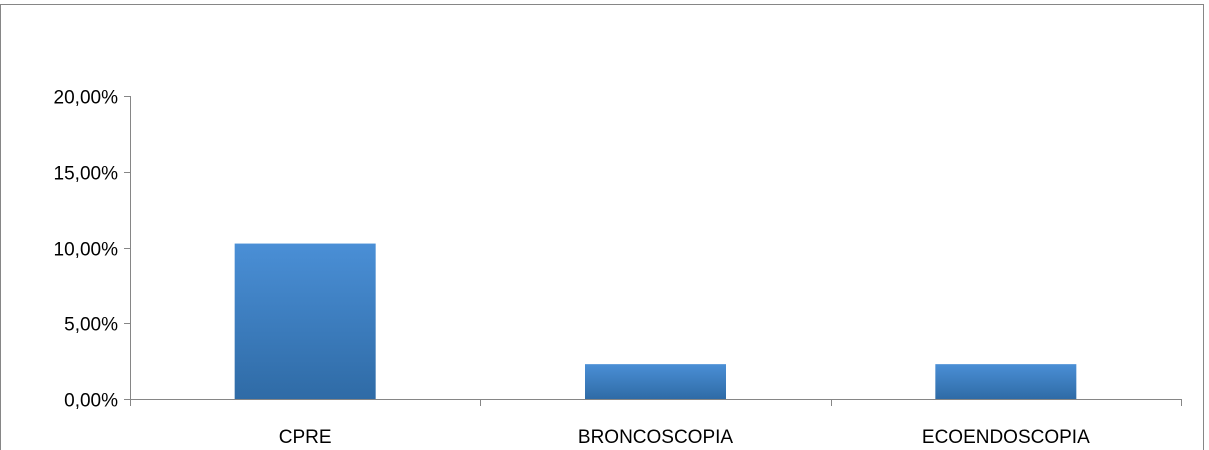 The height and width of the screenshot is (450, 1209). Describe the element at coordinates (86, 98) in the screenshot. I see `y-tick-label: 20,00%` at that location.